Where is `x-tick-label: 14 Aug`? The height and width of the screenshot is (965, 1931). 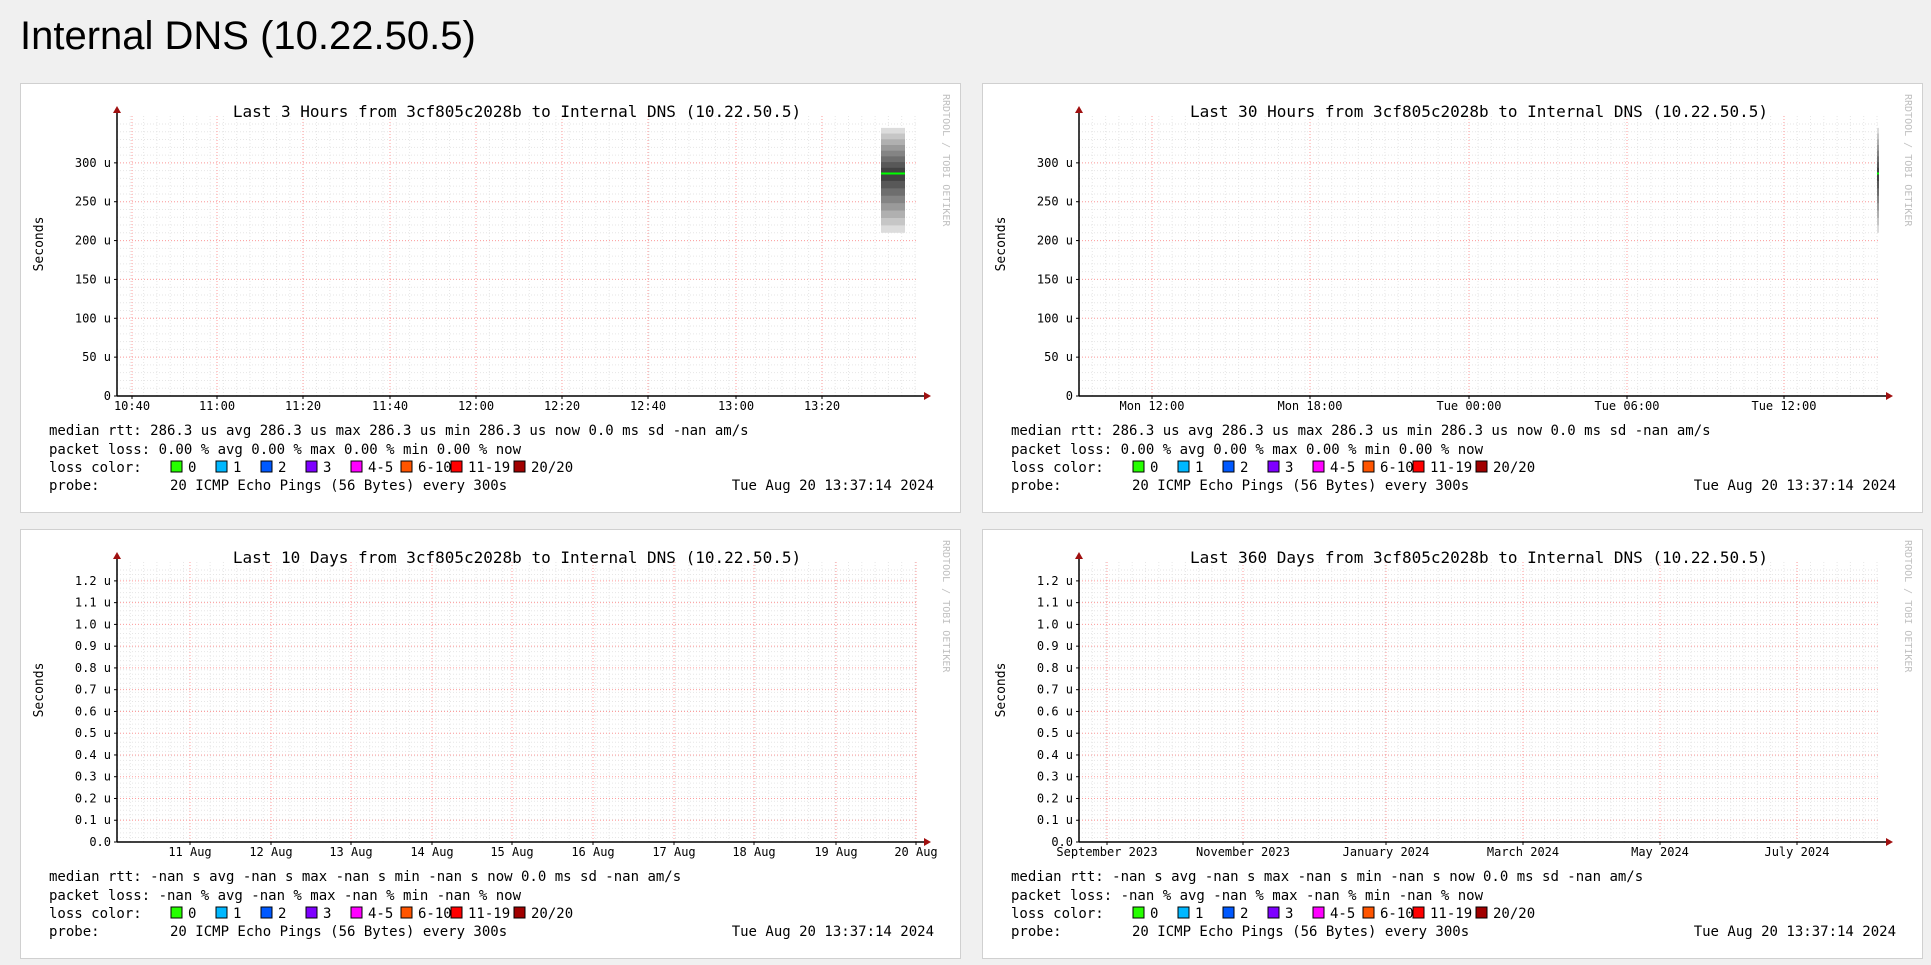 x-tick-label: 14 Aug is located at coordinates (431, 852).